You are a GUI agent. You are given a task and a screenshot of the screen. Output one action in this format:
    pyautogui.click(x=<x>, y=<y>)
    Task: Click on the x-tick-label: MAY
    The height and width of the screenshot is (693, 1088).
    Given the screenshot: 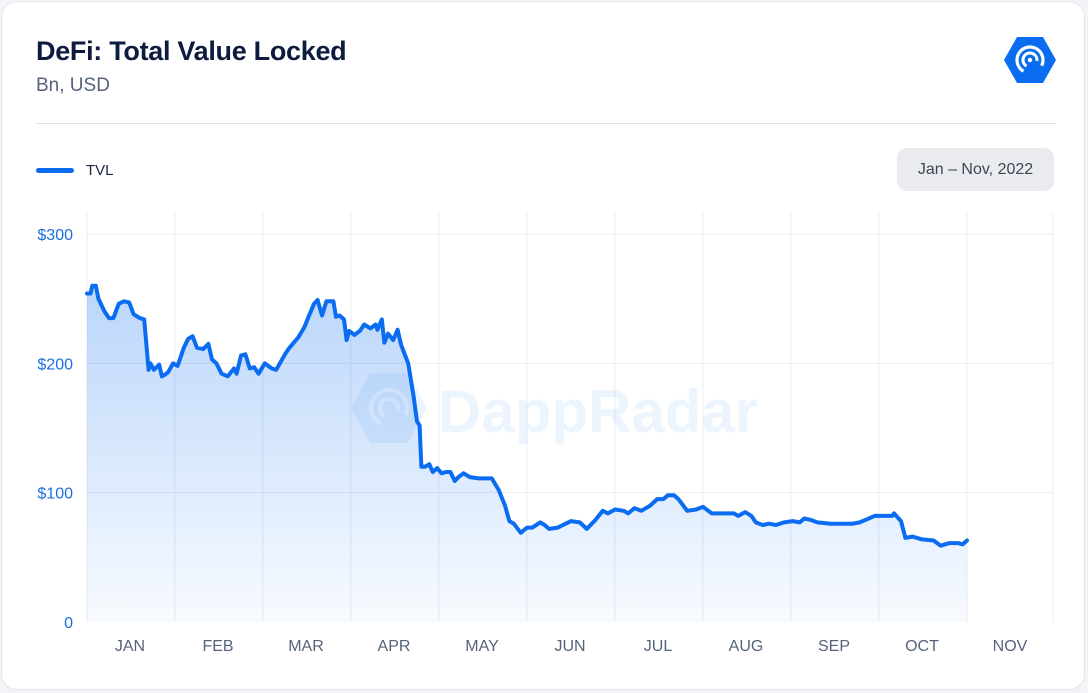 What is the action you would take?
    pyautogui.click(x=482, y=646)
    